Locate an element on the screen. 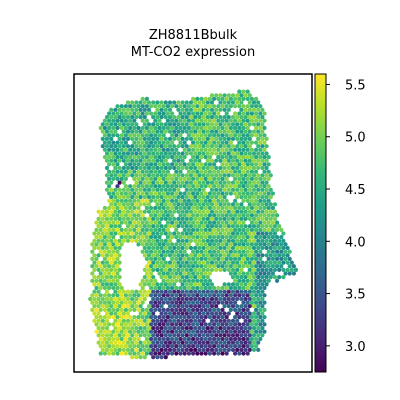 This screenshot has height=400, width=400. colorbar-tick-label: 5.5 is located at coordinates (355, 85).